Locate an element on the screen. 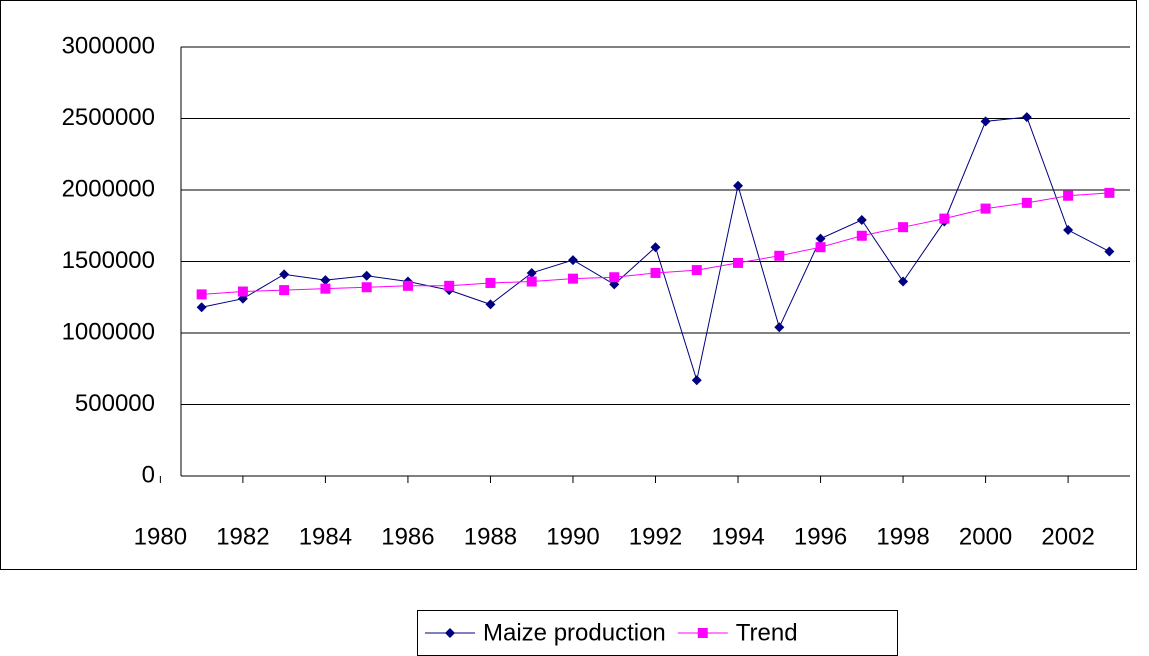 Image resolution: width=1149 pixels, height=656 pixels. y-tick-label: 2000000 is located at coordinates (108, 188).